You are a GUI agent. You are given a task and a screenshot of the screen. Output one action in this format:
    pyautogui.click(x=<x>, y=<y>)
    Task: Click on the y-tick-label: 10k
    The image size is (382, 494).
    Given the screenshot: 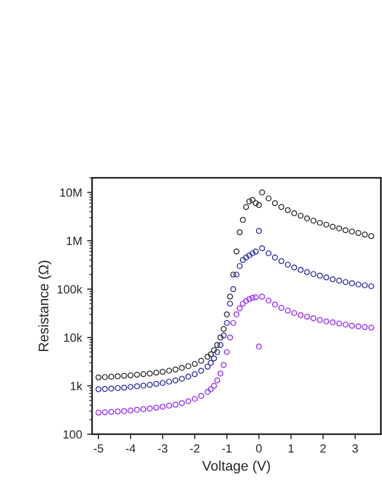 What is the action you would take?
    pyautogui.click(x=73, y=337)
    